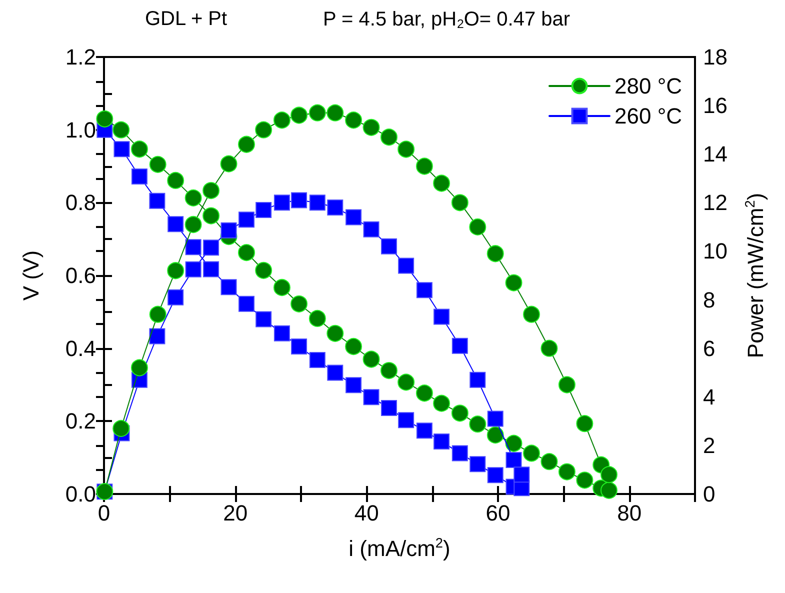 Image resolution: width=785 pixels, height=593 pixels. What do you see at coordinates (366, 513) in the screenshot?
I see `x-tick-label: 40` at bounding box center [366, 513].